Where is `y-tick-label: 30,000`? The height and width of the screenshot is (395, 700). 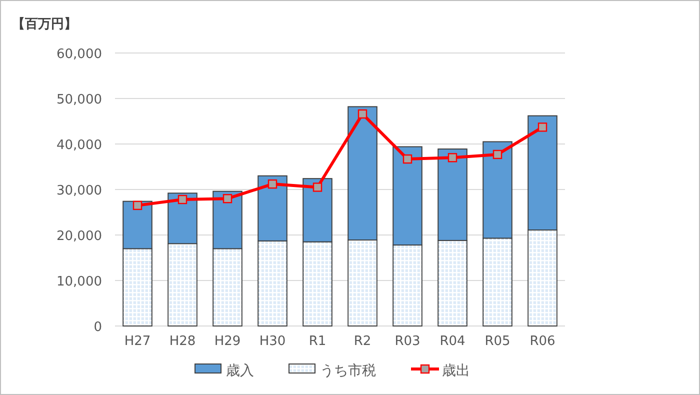
y-tick-label: 30,000 is located at coordinates (79, 191).